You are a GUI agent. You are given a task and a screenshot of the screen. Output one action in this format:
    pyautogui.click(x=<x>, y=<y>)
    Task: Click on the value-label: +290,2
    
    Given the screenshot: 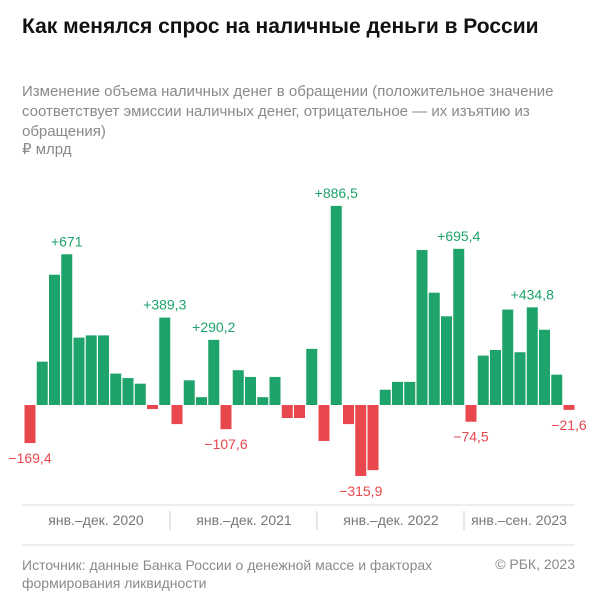 What is the action you would take?
    pyautogui.click(x=213, y=327)
    